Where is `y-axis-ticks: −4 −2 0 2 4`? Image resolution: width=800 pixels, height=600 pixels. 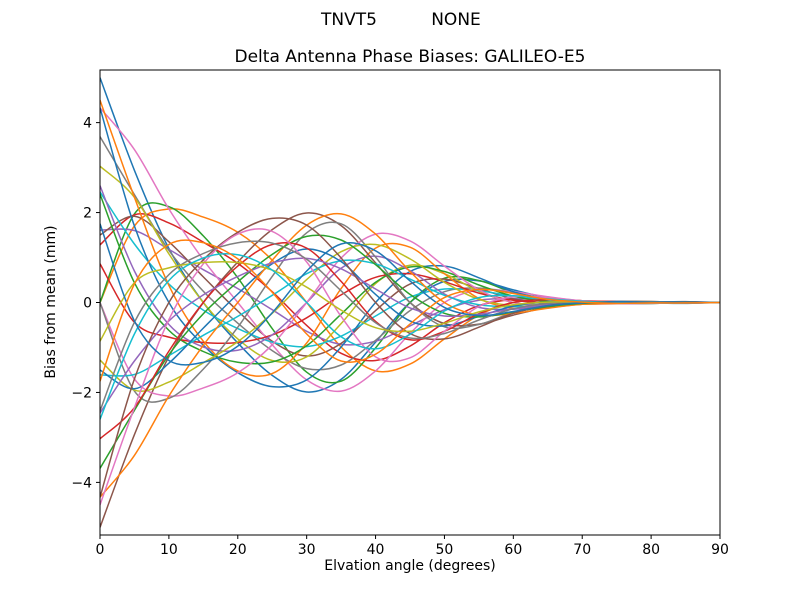
y-axis-ticks: −4 −2 0 2 4 is located at coordinates (85, 303).